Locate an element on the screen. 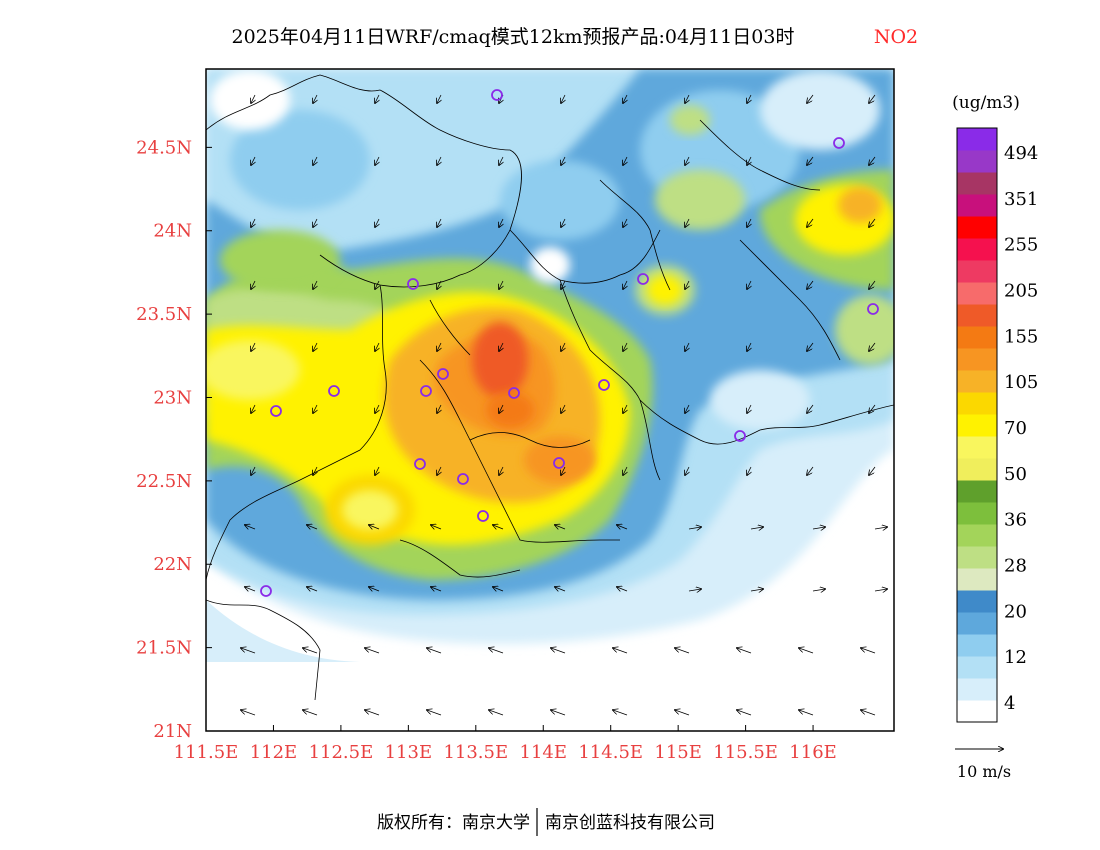  legend-label: 50 is located at coordinates (1015, 474).